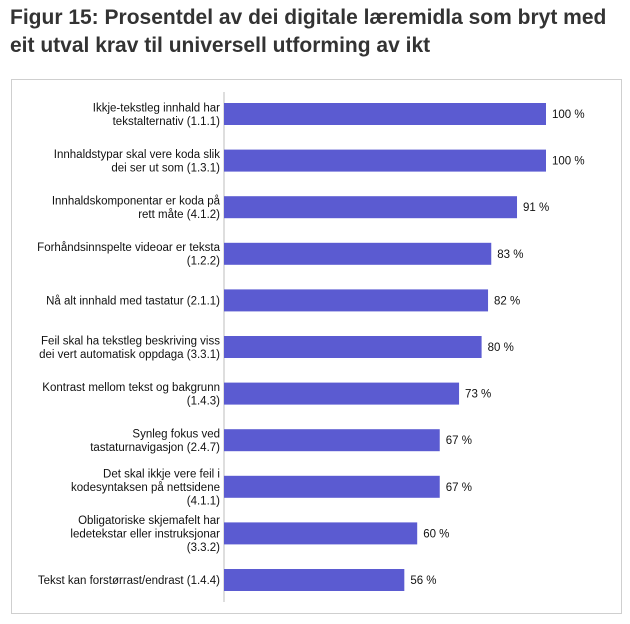 The image size is (630, 624). I want to click on category-label-line: kodesyntaksen på nettsidene, so click(145, 488).